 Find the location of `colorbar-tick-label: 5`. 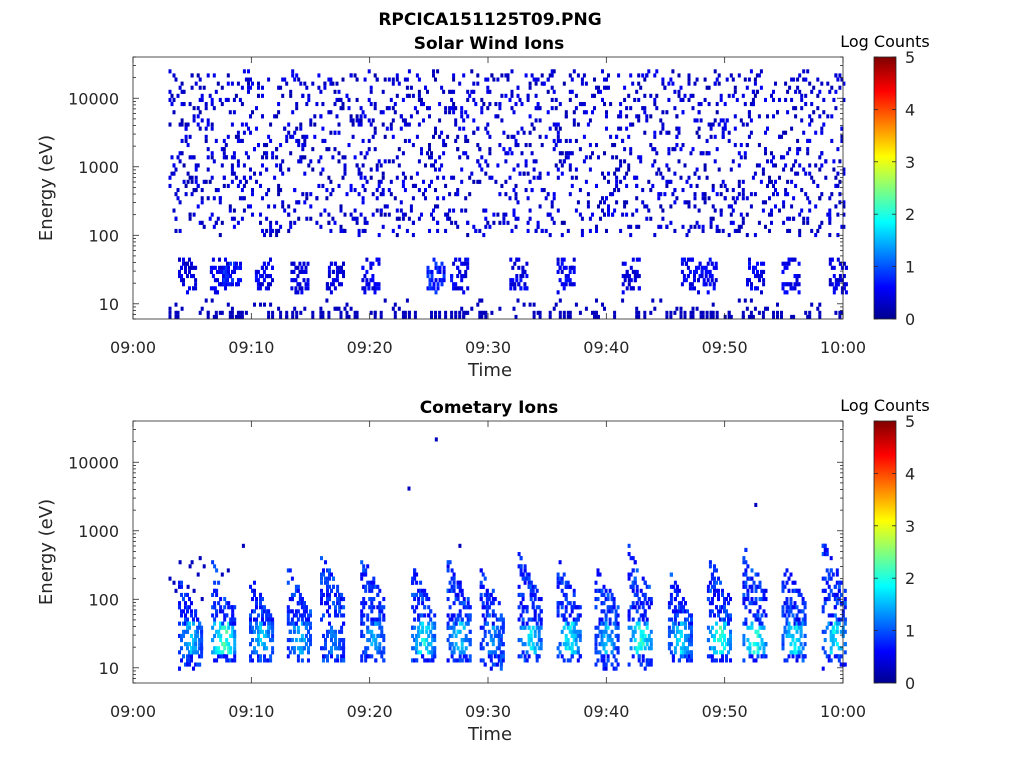

colorbar-tick-label: 5 is located at coordinates (910, 57).